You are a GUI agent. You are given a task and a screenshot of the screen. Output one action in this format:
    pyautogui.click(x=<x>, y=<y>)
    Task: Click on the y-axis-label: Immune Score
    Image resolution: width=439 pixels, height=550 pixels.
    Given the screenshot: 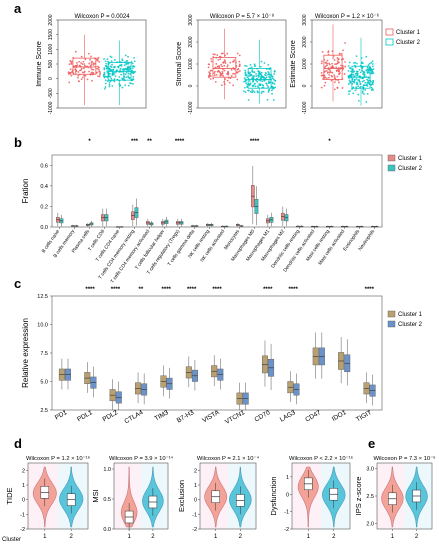 What is the action you would take?
    pyautogui.click(x=39, y=64)
    